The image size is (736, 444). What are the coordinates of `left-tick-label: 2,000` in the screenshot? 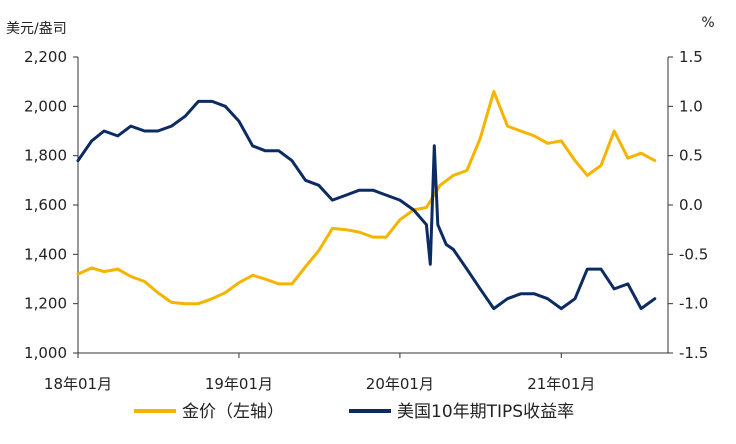 It's located at (45, 106).